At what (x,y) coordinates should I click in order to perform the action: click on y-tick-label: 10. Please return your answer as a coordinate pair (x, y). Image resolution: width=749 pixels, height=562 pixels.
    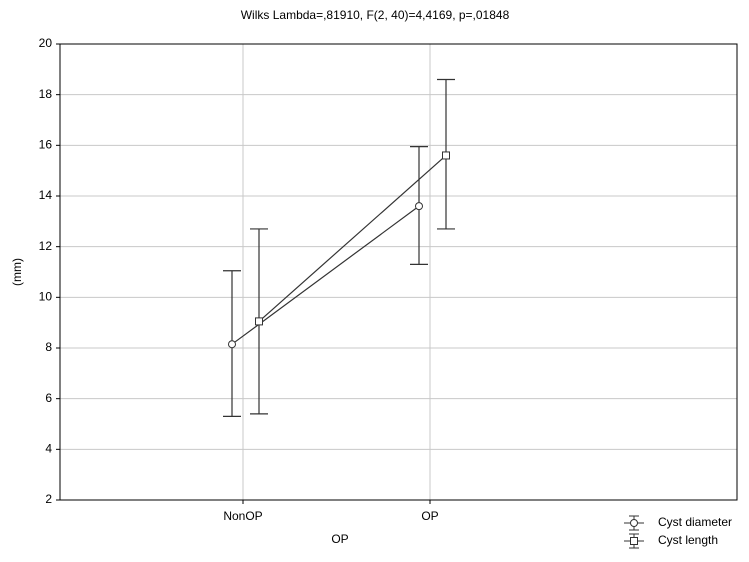
    Looking at the image, I should click on (46, 297).